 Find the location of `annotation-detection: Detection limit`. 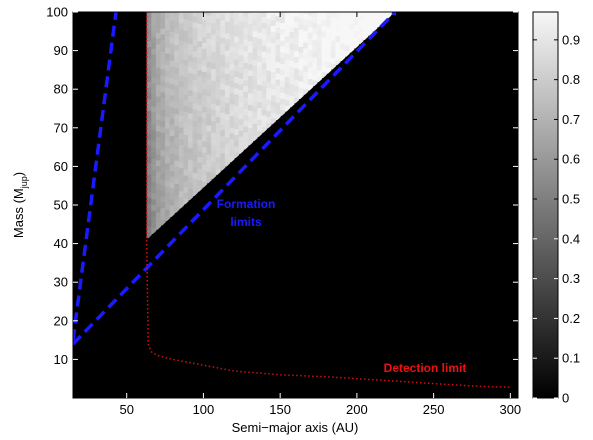

annotation-detection: Detection limit is located at coordinates (425, 368).